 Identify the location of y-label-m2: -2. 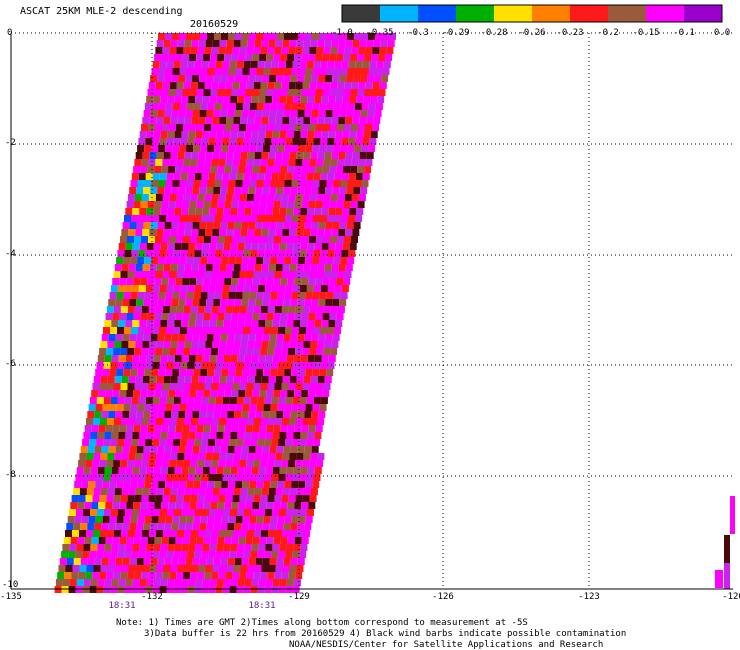
(10, 143).